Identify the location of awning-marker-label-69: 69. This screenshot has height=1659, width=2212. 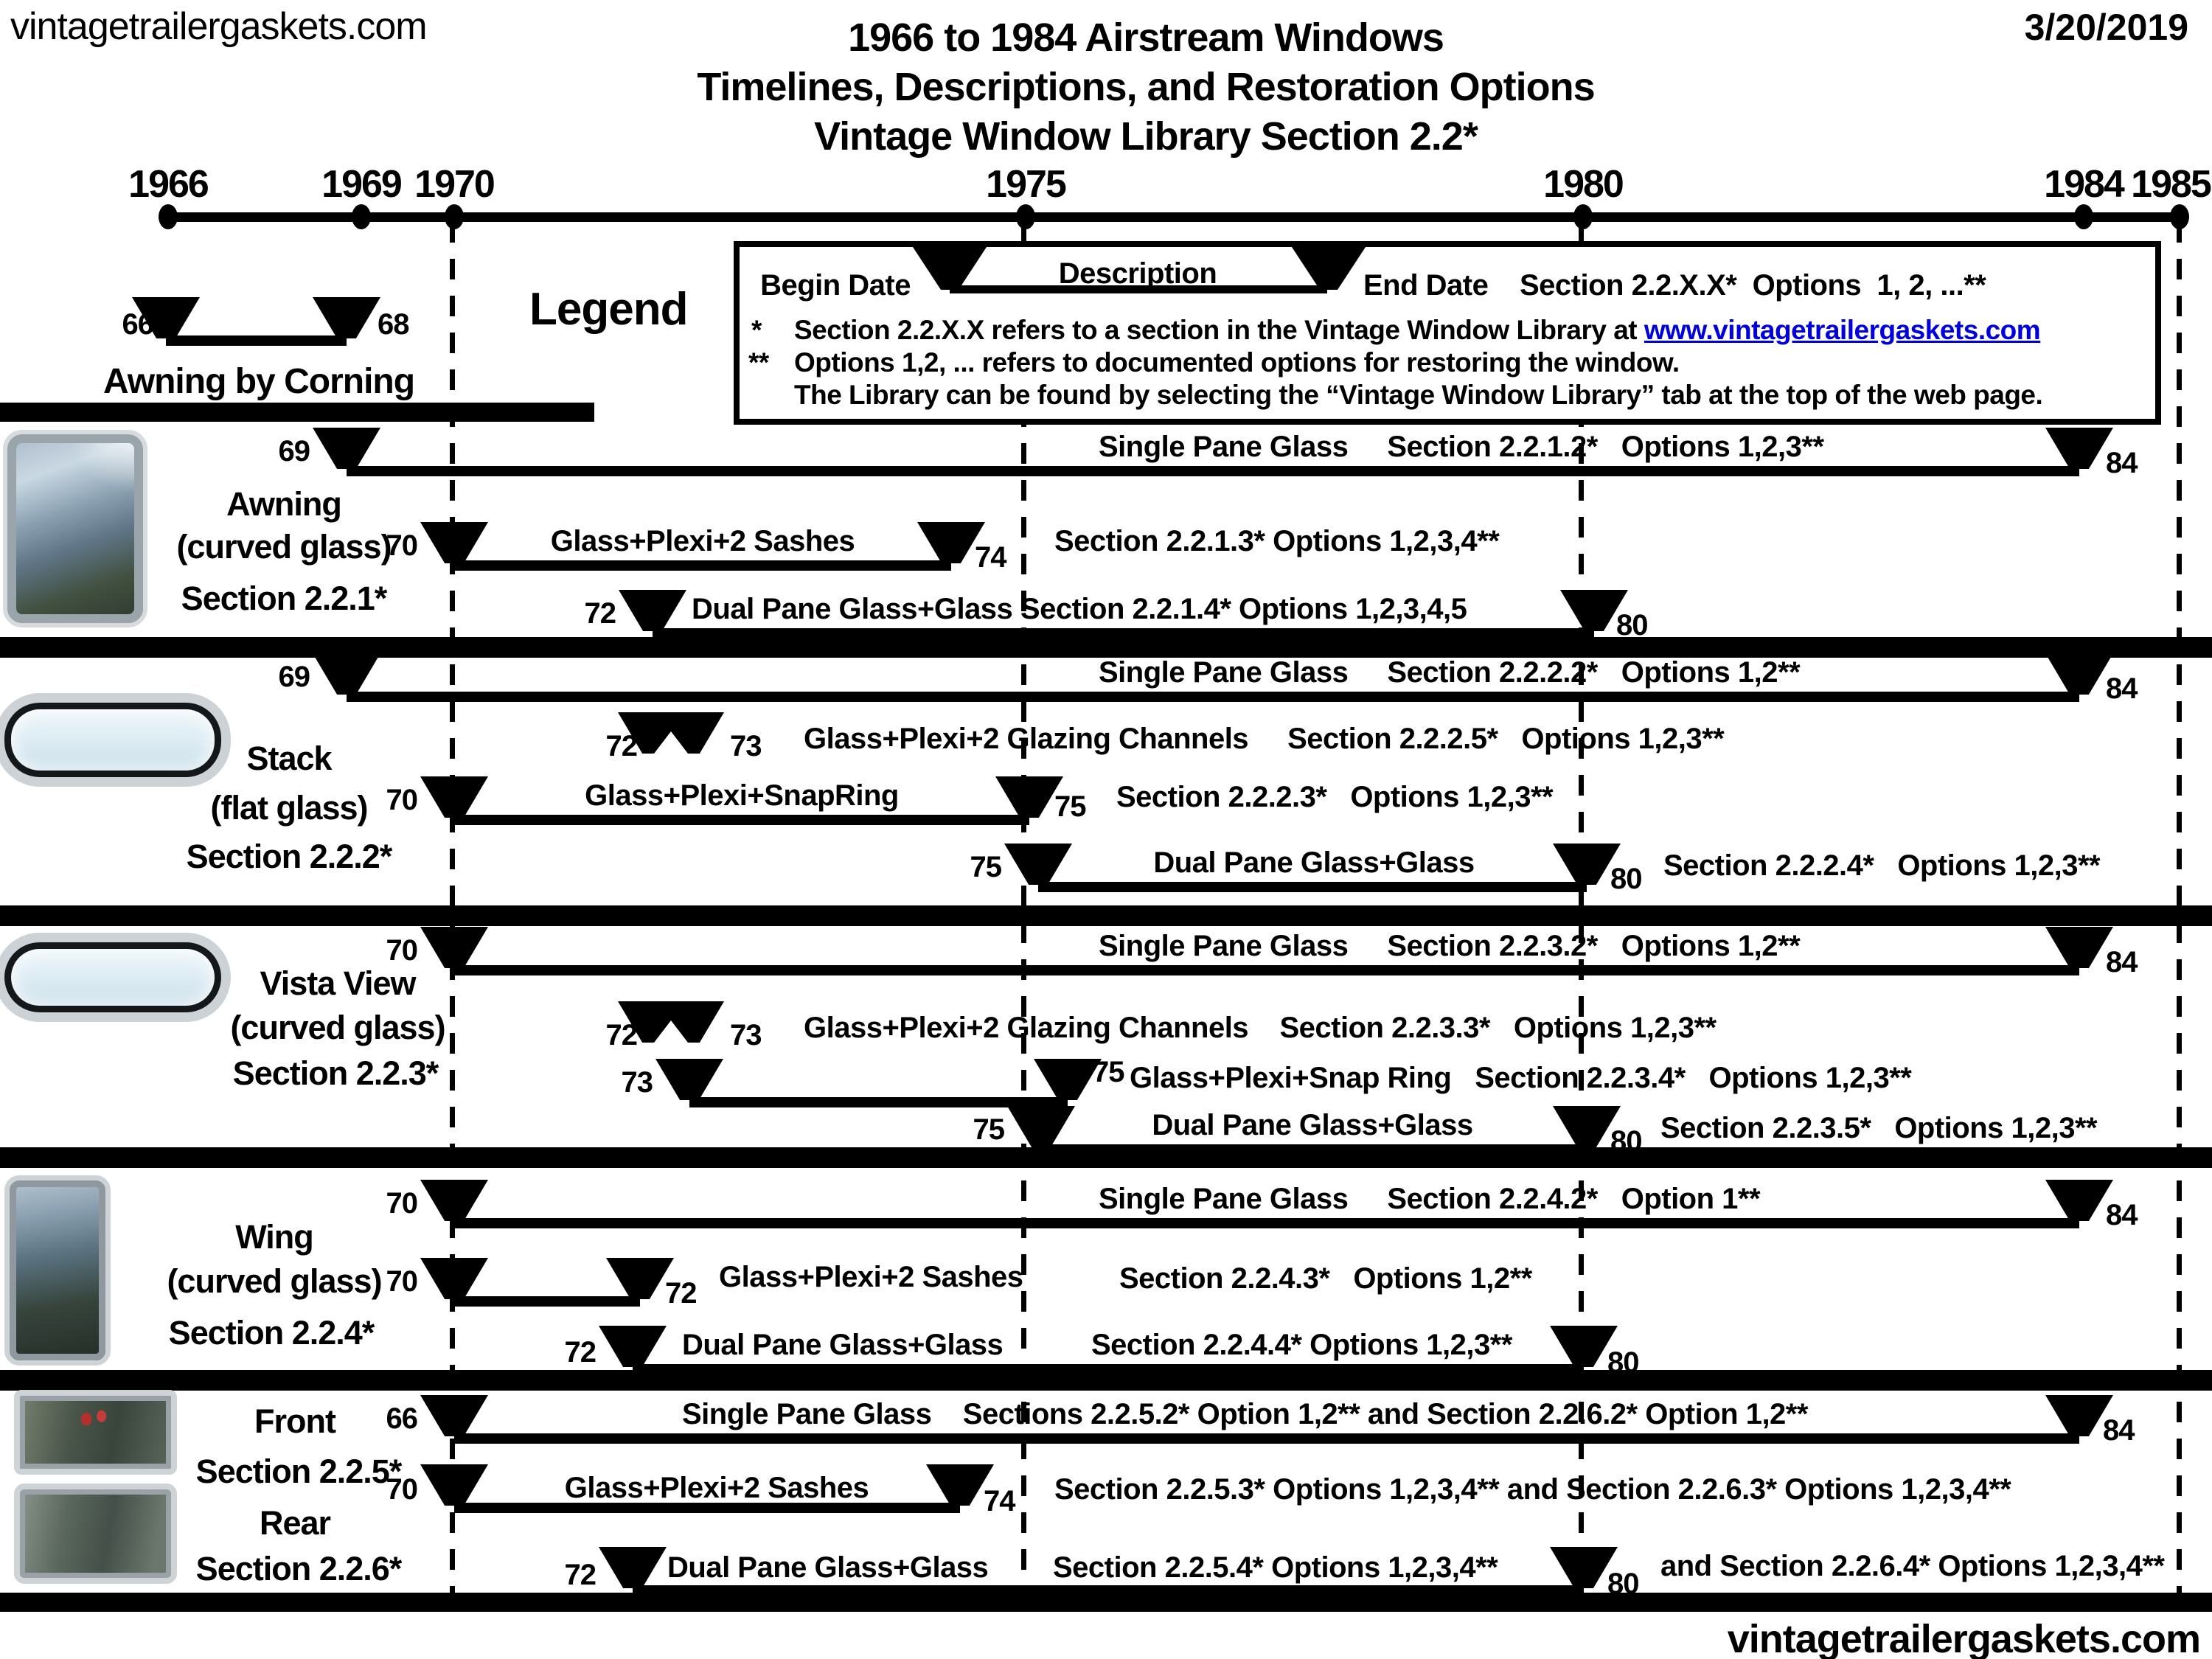
(294, 451).